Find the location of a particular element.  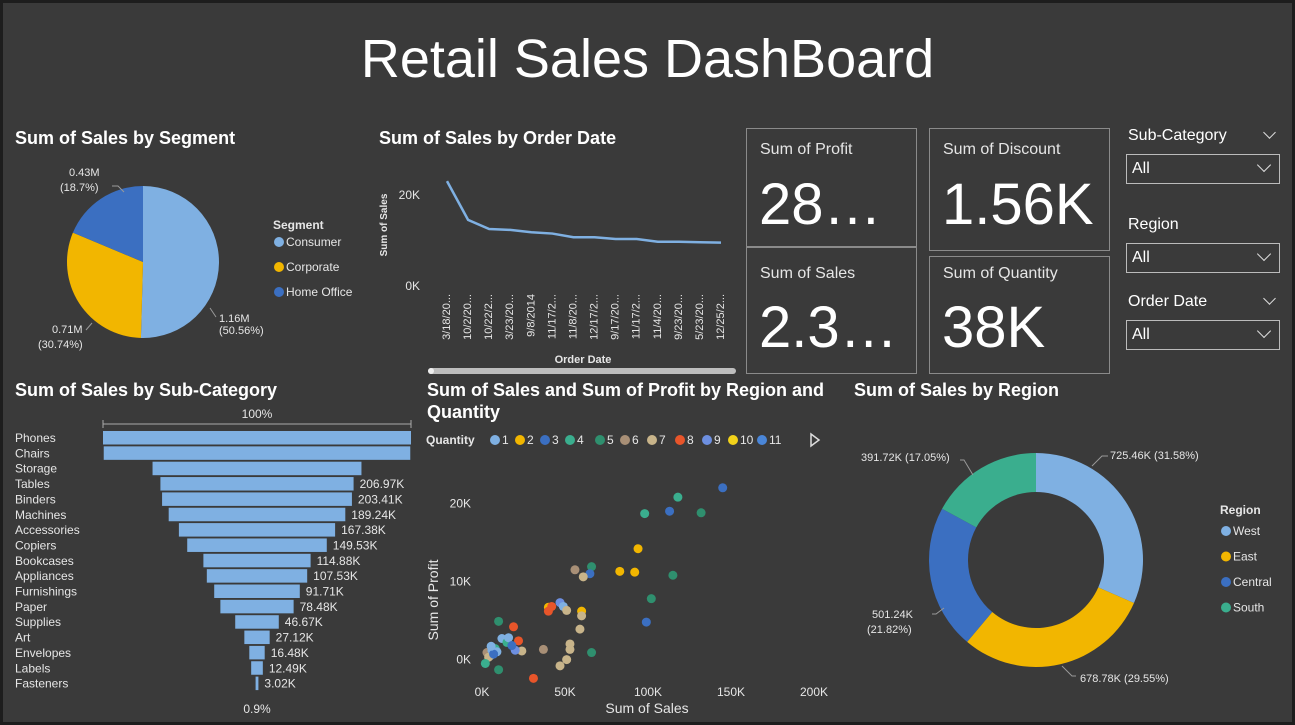

legend-item-7: 7 is located at coordinates (662, 440).